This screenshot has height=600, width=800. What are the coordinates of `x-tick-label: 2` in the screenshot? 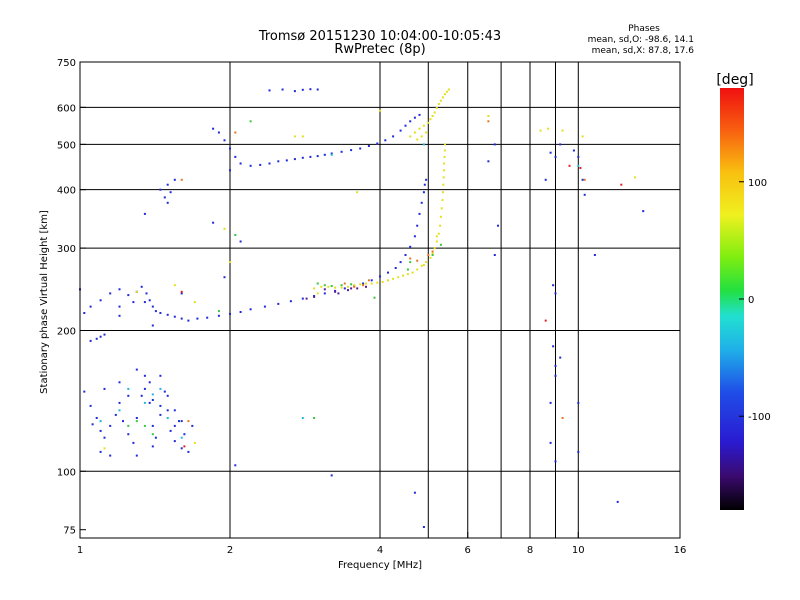 It's located at (230, 550).